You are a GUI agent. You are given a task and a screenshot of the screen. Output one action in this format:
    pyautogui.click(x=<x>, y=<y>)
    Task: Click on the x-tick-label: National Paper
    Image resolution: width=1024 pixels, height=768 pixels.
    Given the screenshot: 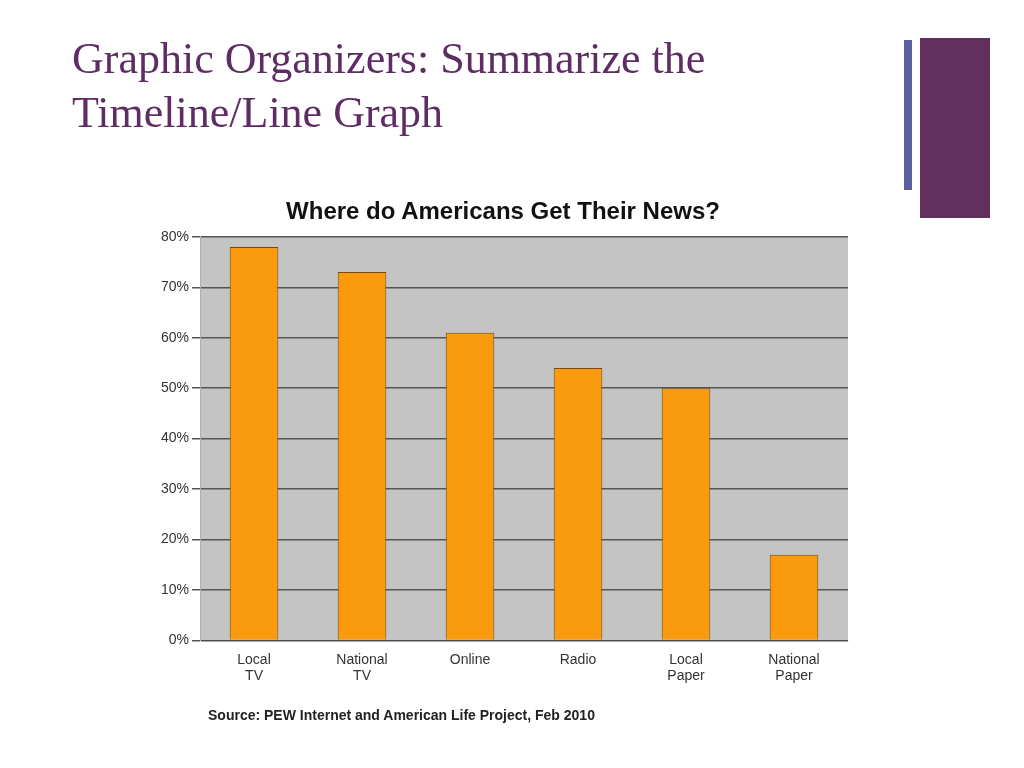 What is the action you would take?
    pyautogui.click(x=794, y=667)
    